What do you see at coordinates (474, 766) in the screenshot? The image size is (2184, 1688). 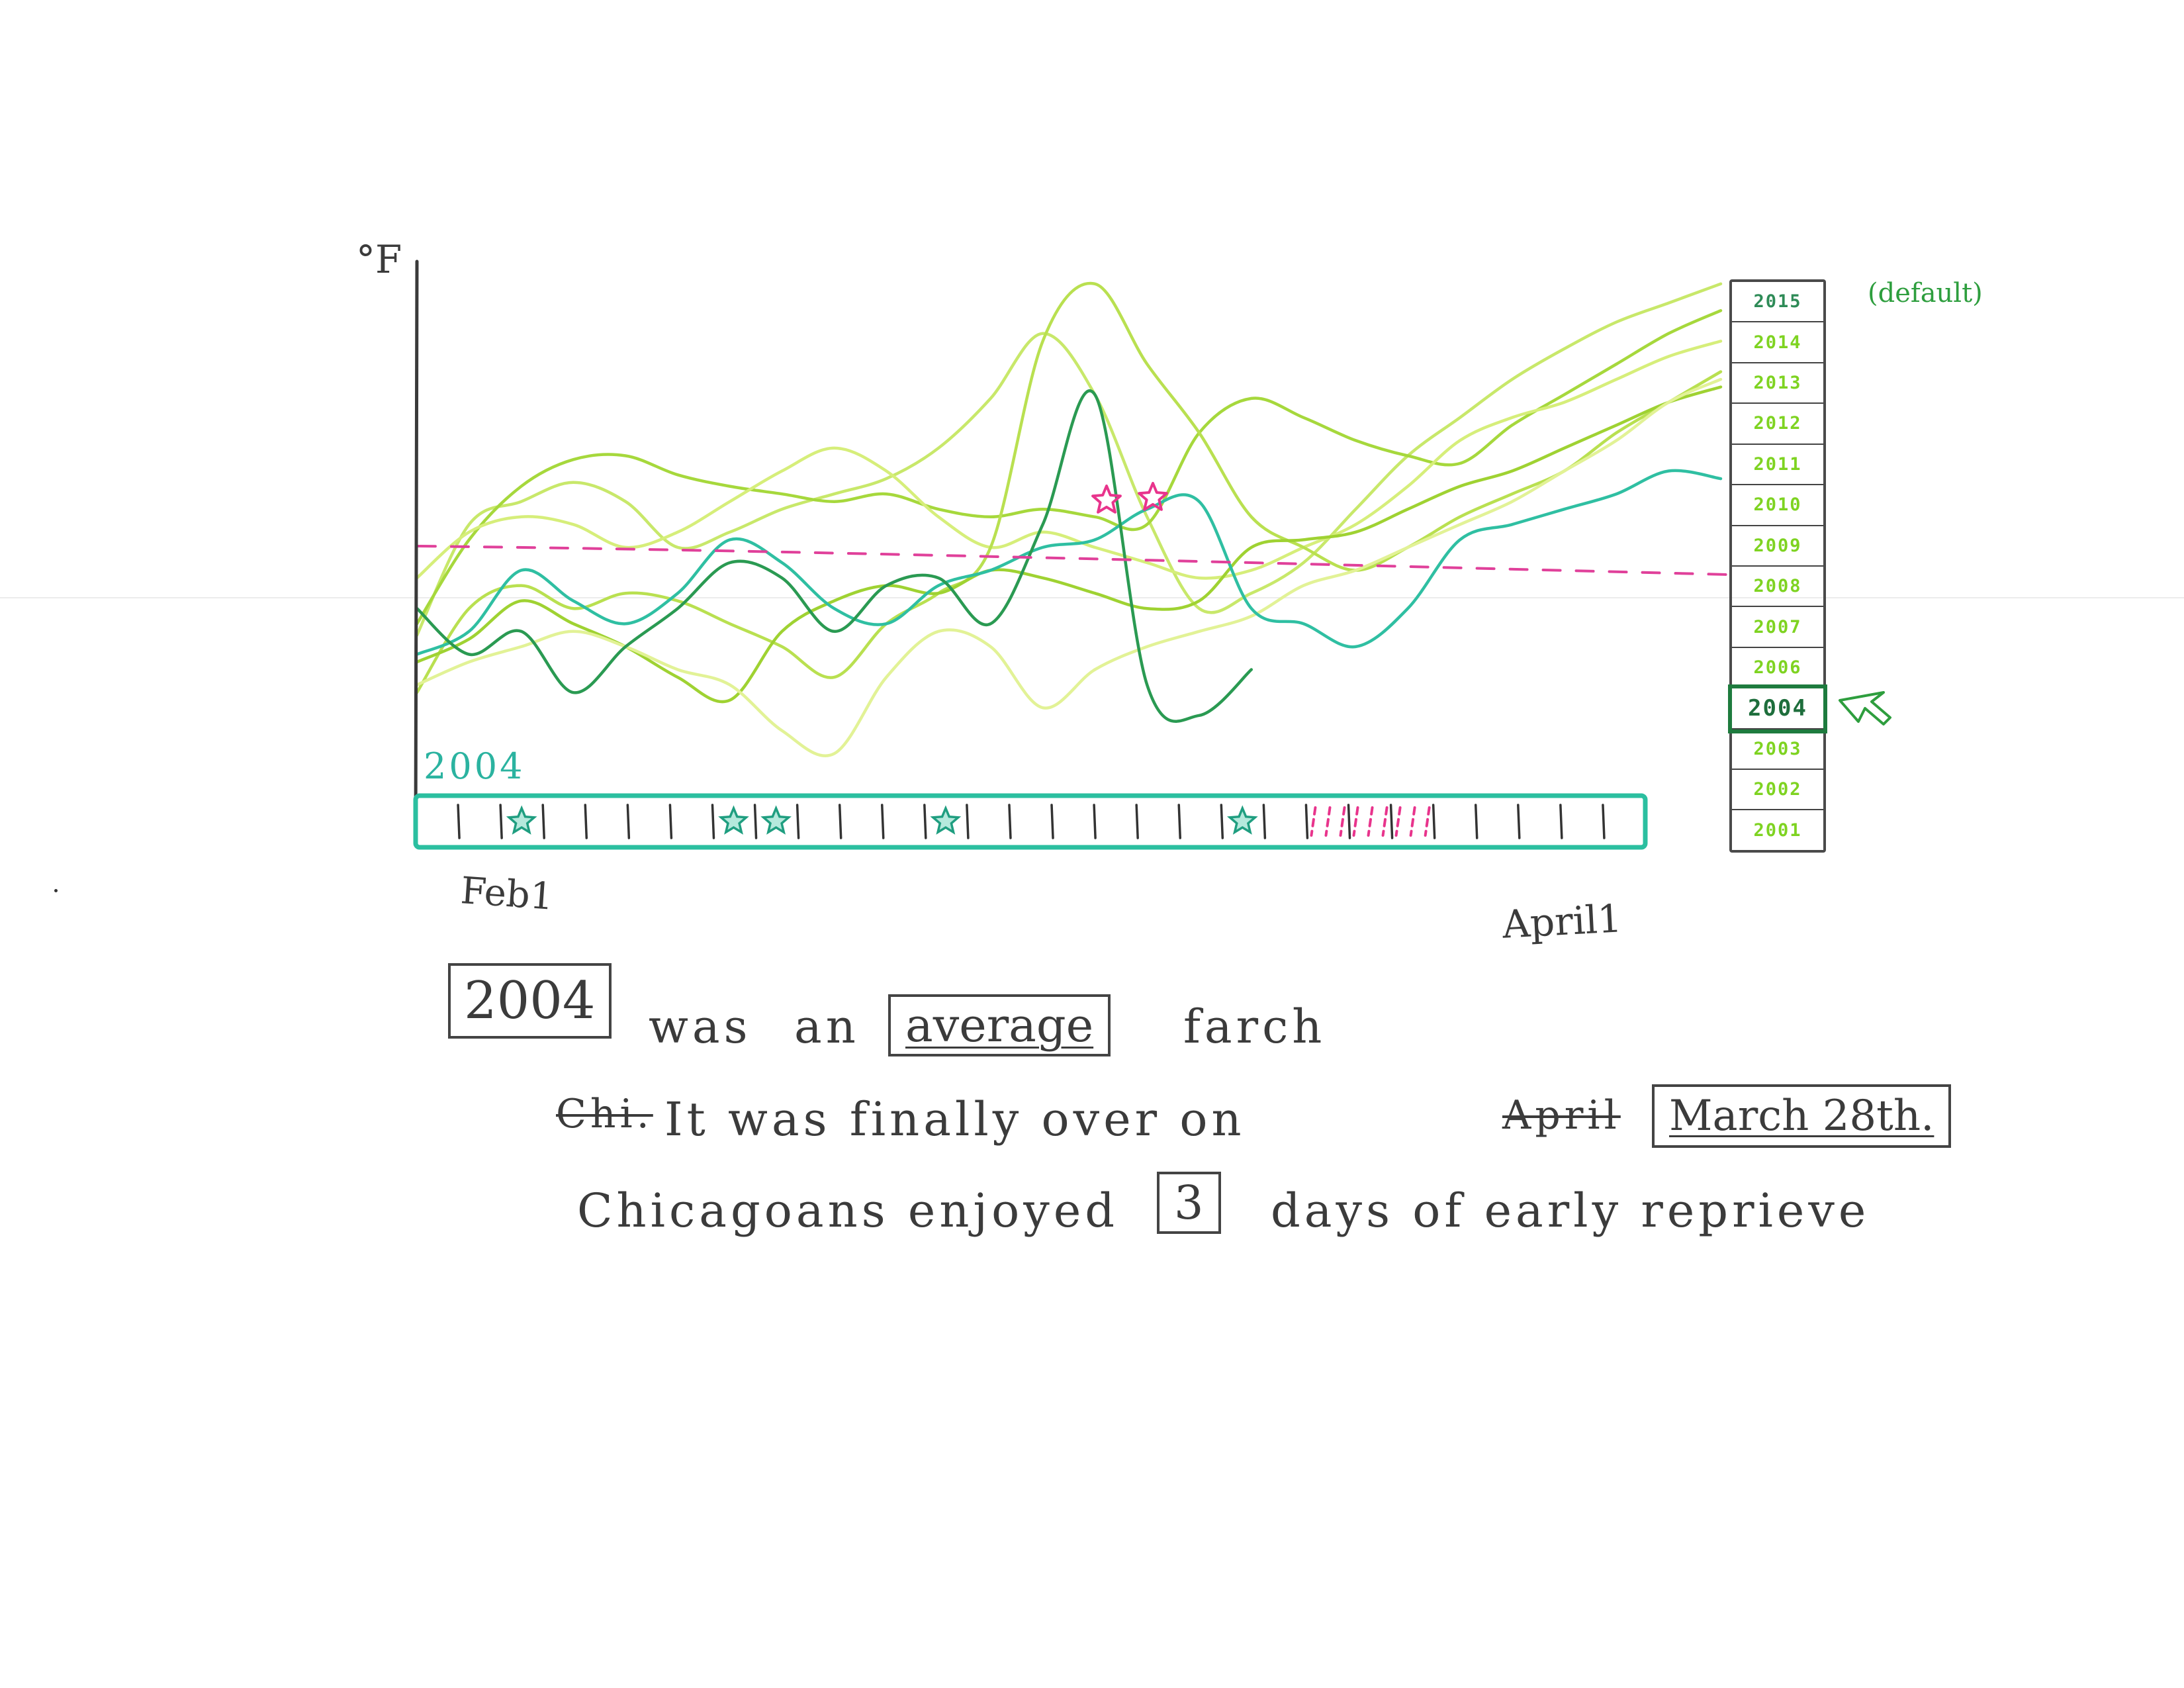 I see `timeline-year-label: 2004` at bounding box center [474, 766].